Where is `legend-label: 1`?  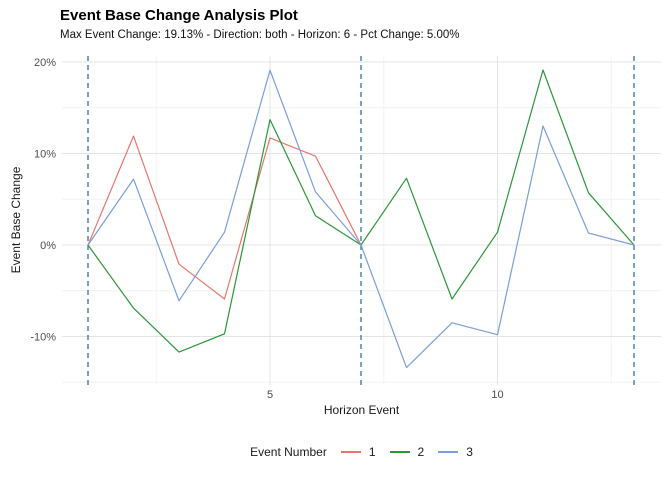
legend-label: 1 is located at coordinates (372, 452).